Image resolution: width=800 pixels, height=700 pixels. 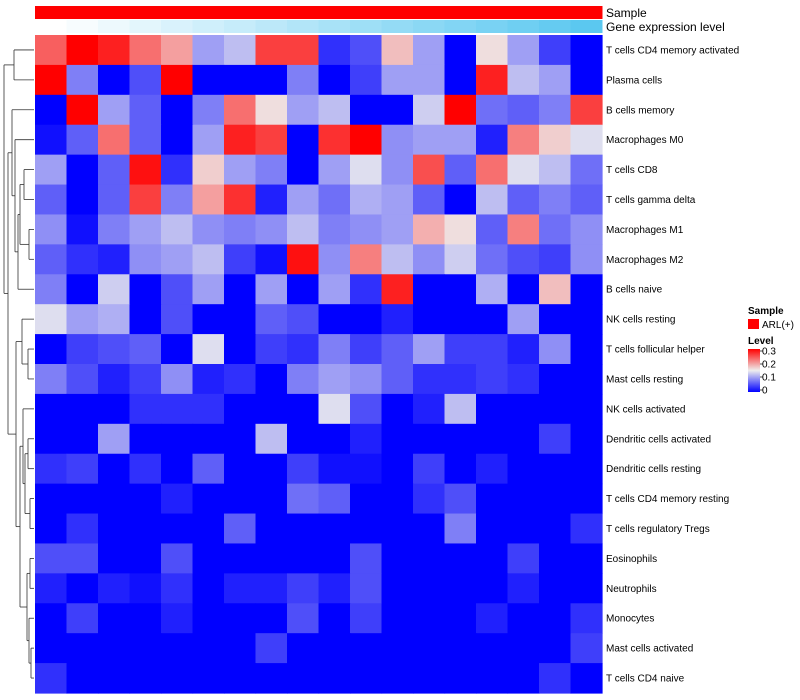 What do you see at coordinates (667, 499) in the screenshot?
I see `row-label: T cells CD4 memory resting` at bounding box center [667, 499].